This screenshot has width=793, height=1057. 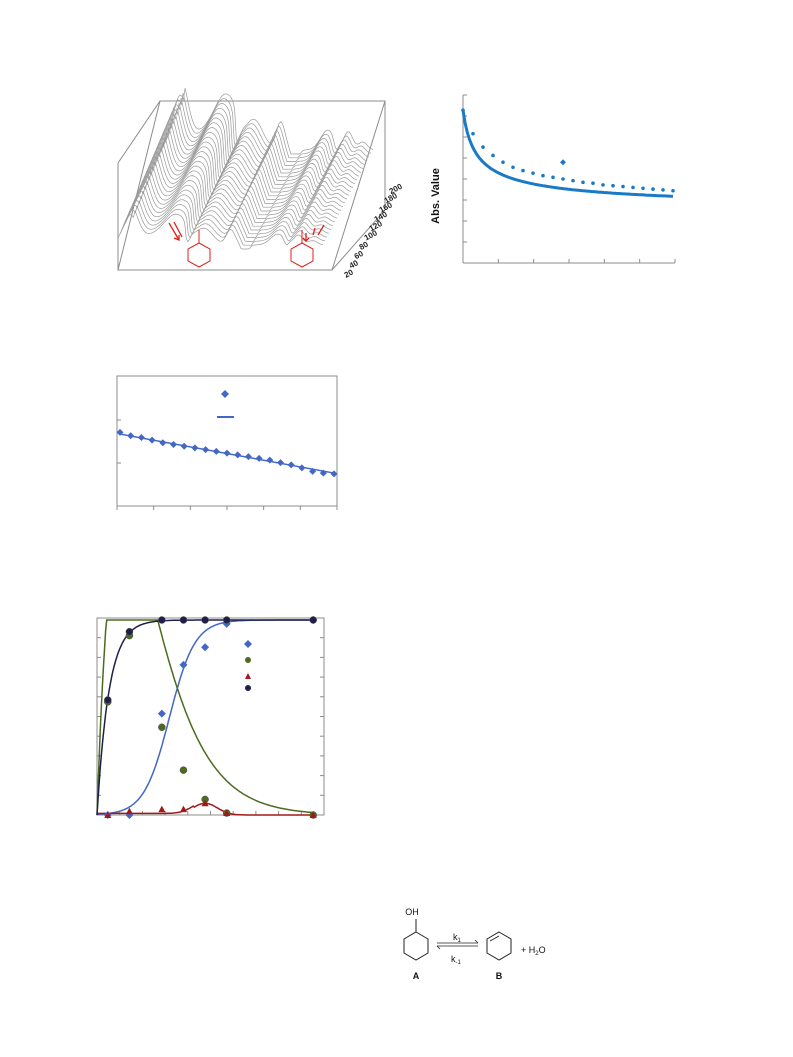 I want to click on cyclohexene-ring-icon, so click(x=302, y=249).